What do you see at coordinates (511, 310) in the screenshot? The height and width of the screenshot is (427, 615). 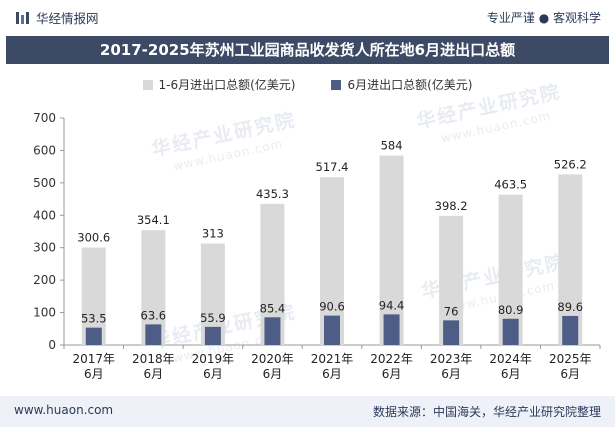 I see `data-label-june: 80.9` at bounding box center [511, 310].